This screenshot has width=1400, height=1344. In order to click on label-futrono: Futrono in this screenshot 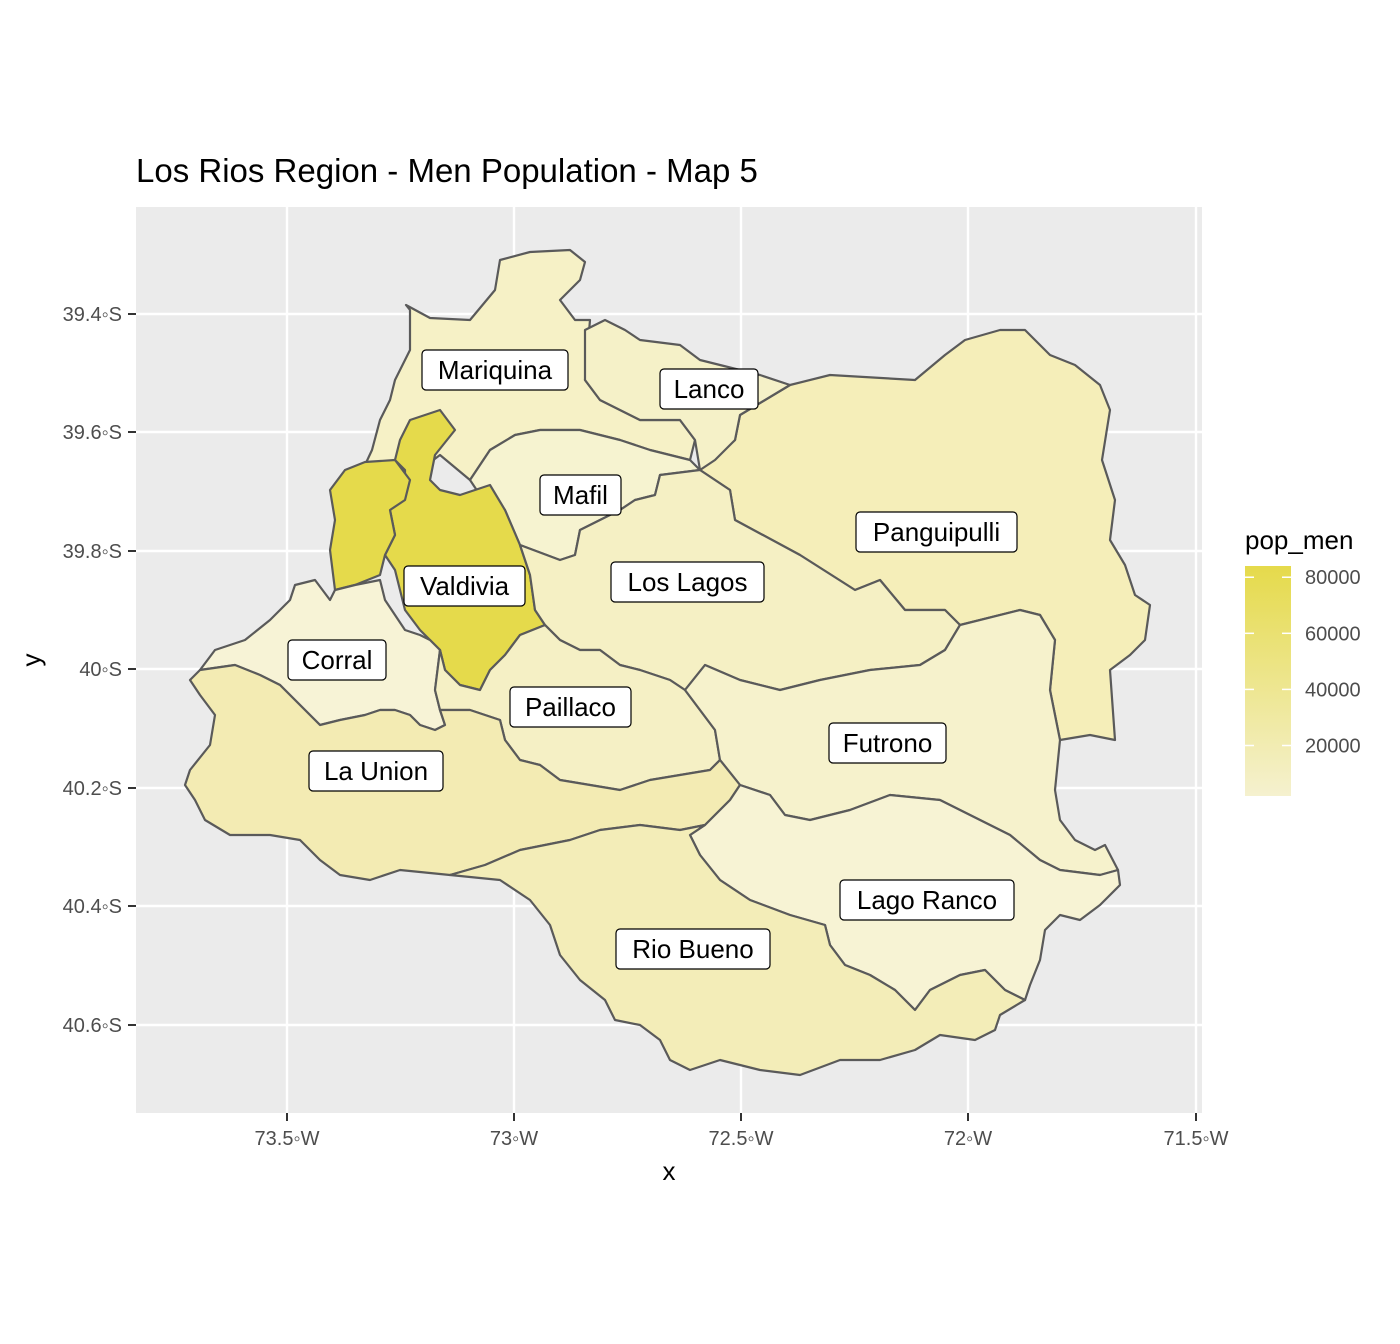, I will do `click(887, 743)`.